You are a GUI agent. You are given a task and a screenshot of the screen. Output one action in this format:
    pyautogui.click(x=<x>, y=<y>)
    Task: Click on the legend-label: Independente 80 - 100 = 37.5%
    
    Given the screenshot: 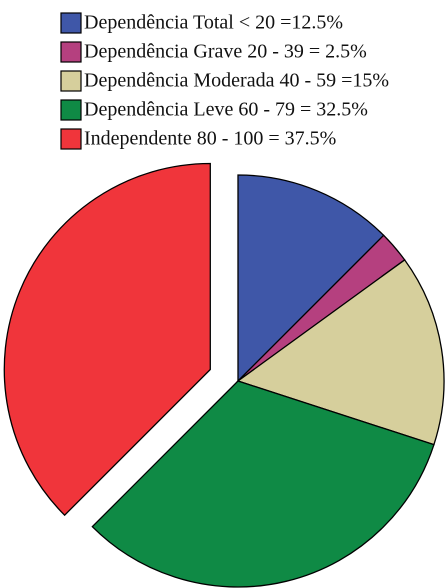 What is the action you would take?
    pyautogui.click(x=210, y=139)
    